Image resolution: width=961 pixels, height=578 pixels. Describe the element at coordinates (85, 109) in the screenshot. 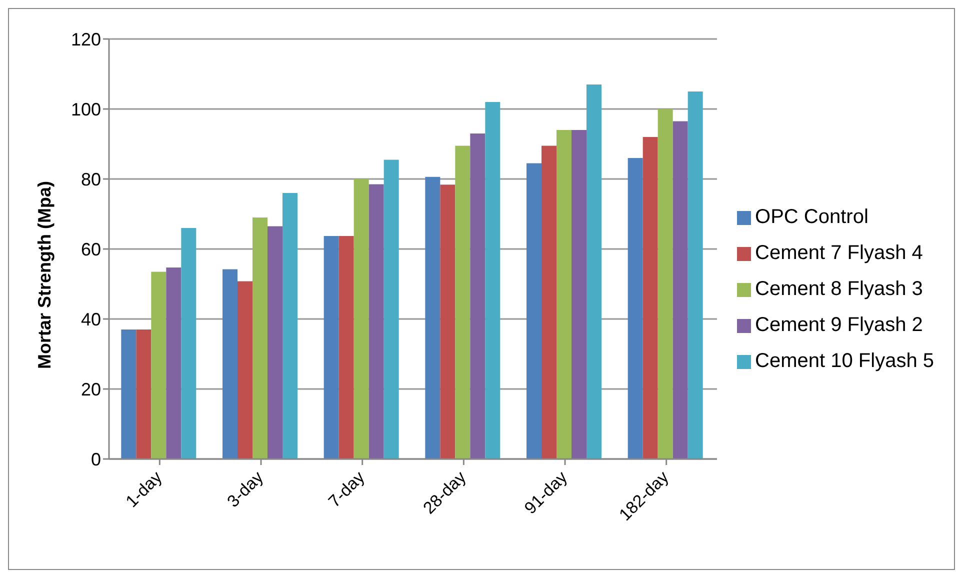

I see `y-tick-label: 100` at that location.